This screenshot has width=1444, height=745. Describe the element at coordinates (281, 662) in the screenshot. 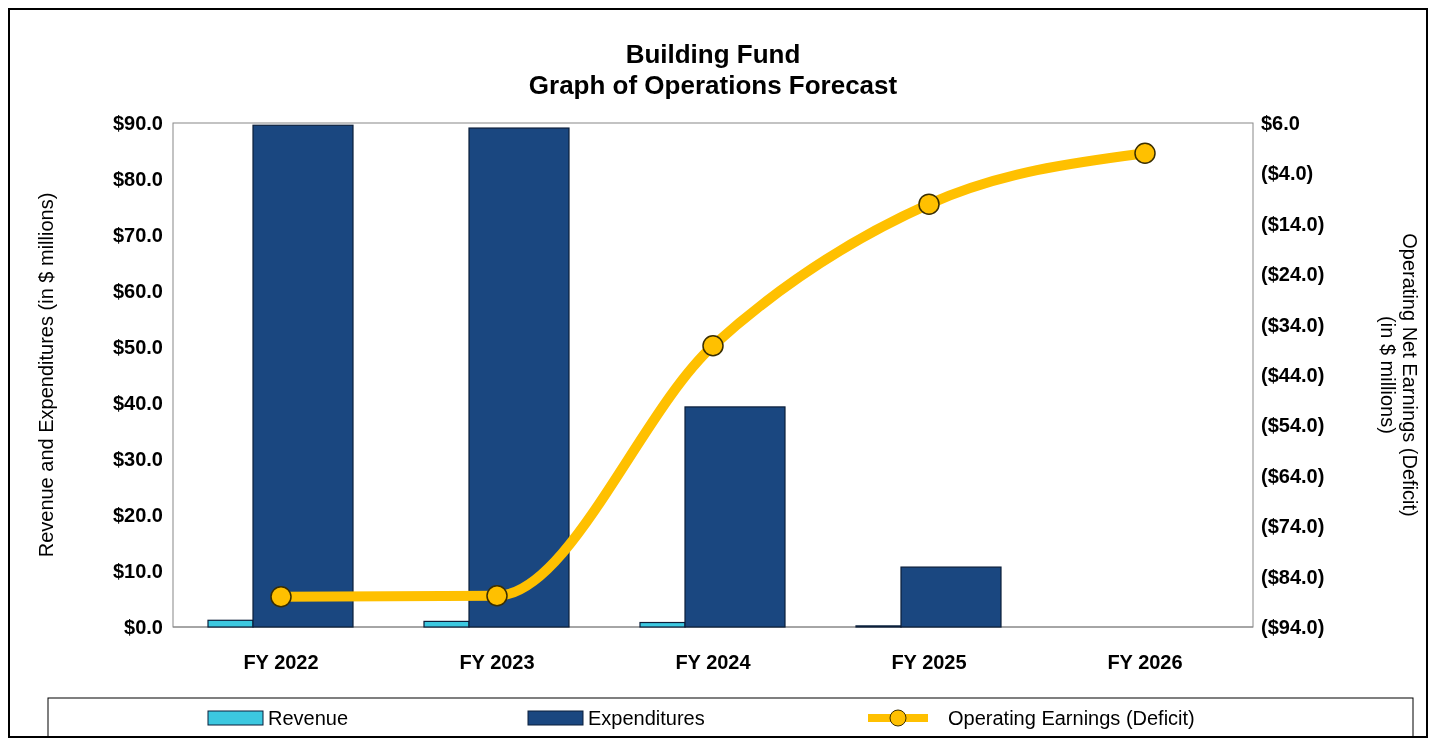

I see `x-tick-label: FY 2022` at that location.